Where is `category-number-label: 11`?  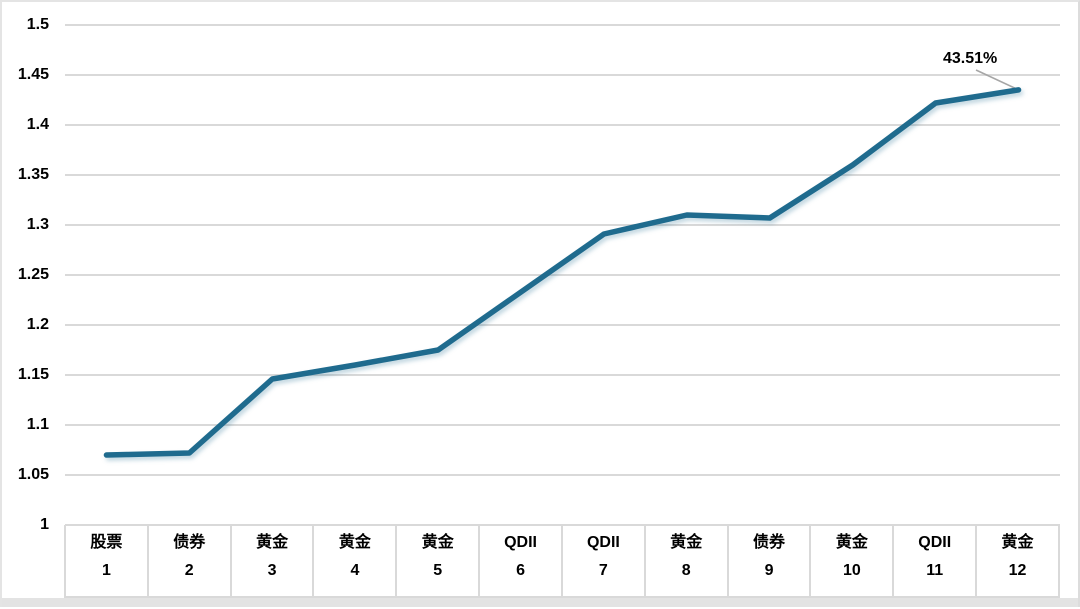 category-number-label: 11 is located at coordinates (935, 570).